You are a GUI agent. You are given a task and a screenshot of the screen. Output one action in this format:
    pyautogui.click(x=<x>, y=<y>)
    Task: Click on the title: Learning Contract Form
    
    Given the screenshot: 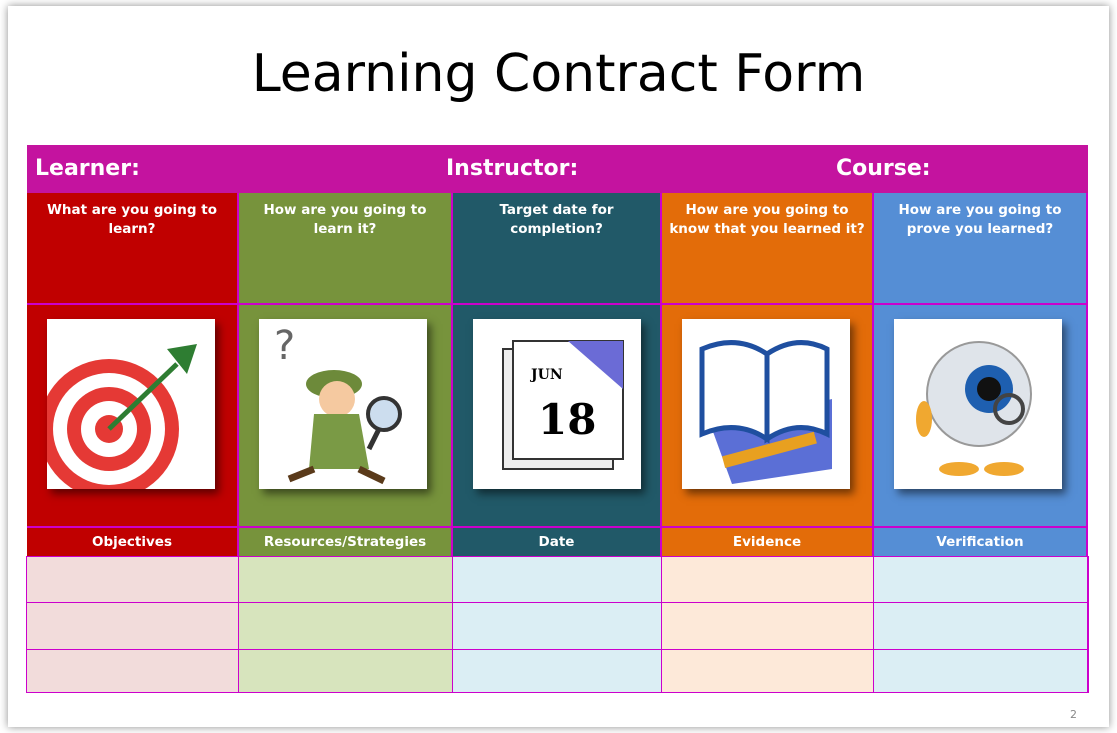 What is the action you would take?
    pyautogui.click(x=558, y=74)
    